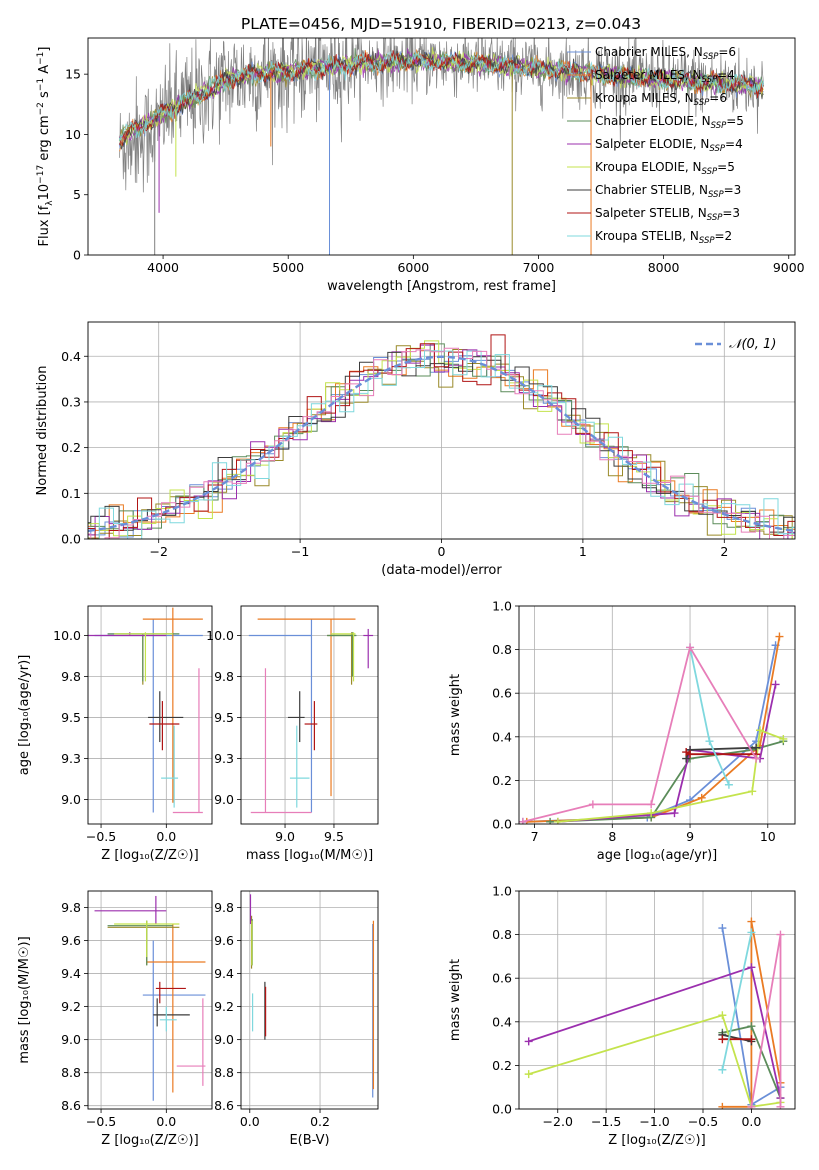  I want to click on y-tick-label: 0, so click(77, 255).